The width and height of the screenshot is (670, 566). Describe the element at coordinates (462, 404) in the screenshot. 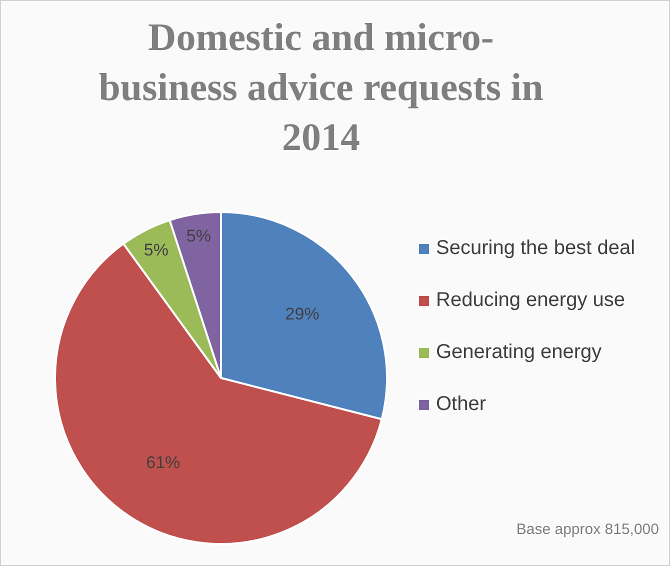

I see `legend-label: Other` at that location.